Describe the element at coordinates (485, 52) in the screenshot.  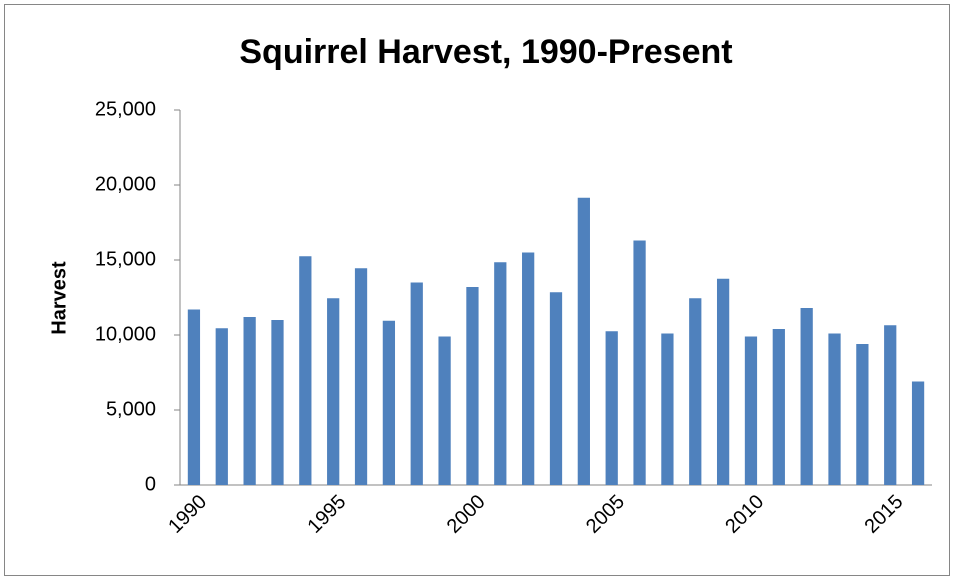
I see `chart-title: Squirrel Harvest, 1990-Present` at that location.